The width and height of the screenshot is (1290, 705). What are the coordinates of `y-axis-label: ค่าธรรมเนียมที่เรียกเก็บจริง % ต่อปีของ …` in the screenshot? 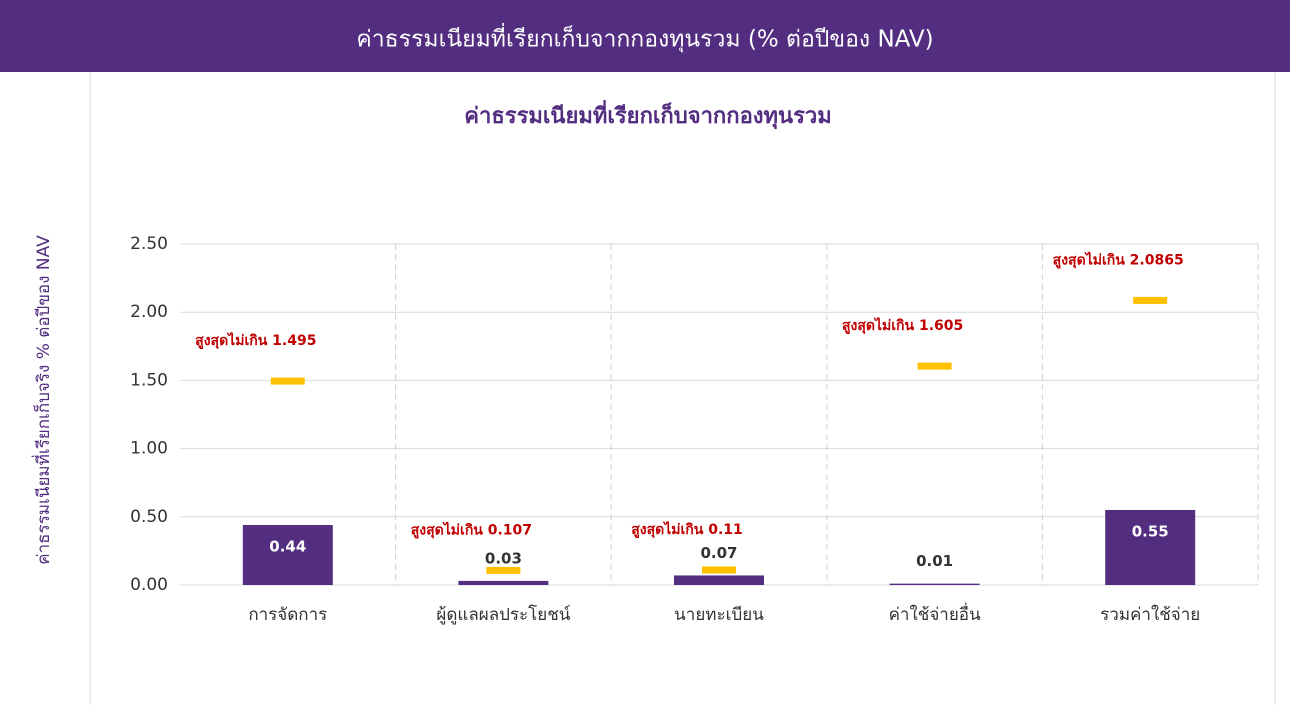 It's located at (42, 400).